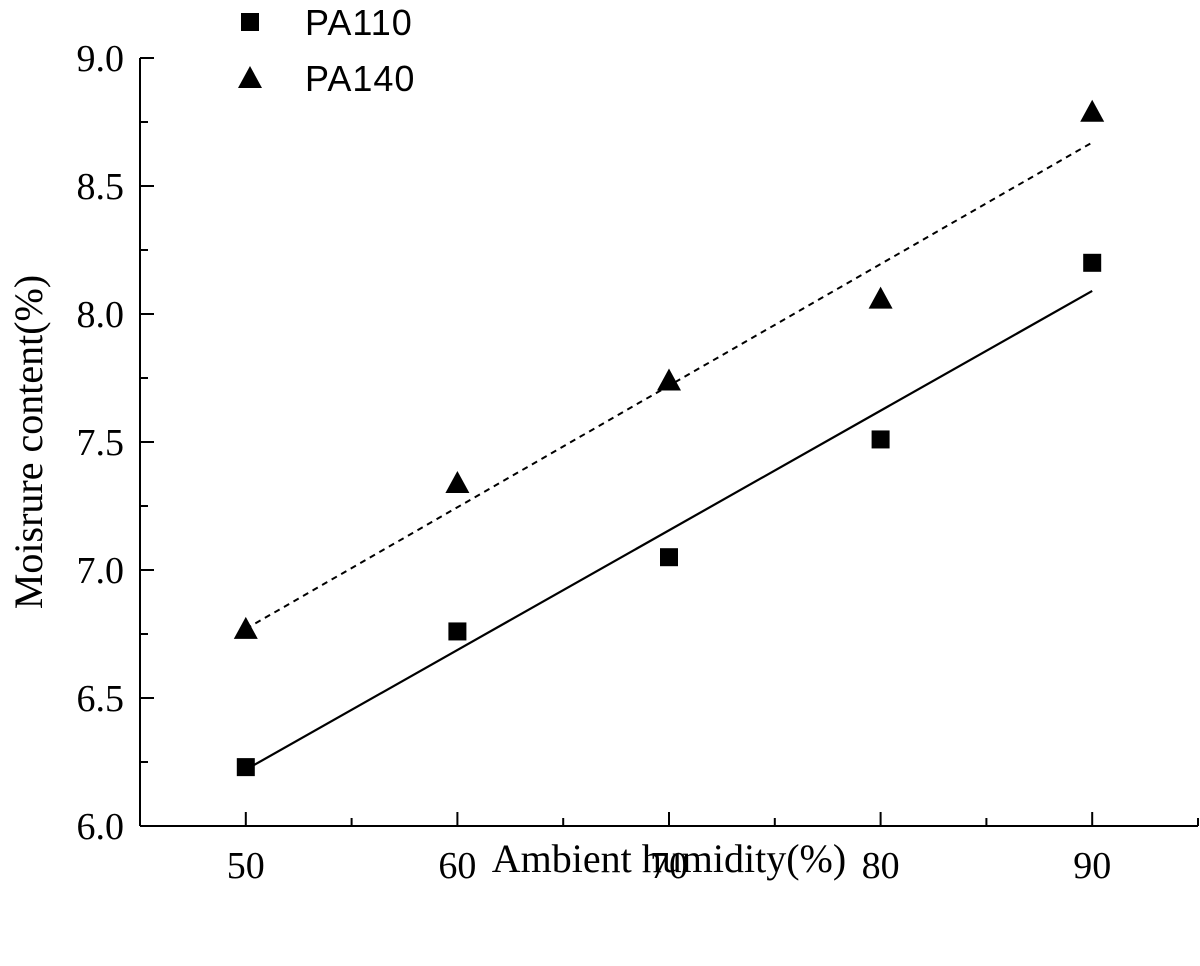 The width and height of the screenshot is (1200, 966). Describe the element at coordinates (669, 866) in the screenshot. I see `x-tick-label: 70` at that location.